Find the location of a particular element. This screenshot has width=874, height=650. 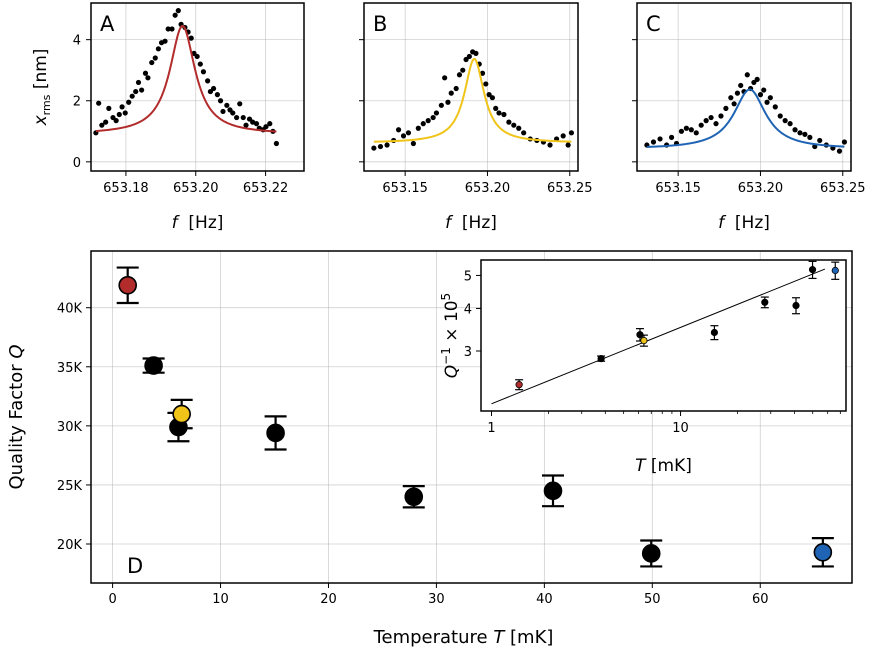

panel-label: C is located at coordinates (653, 24).